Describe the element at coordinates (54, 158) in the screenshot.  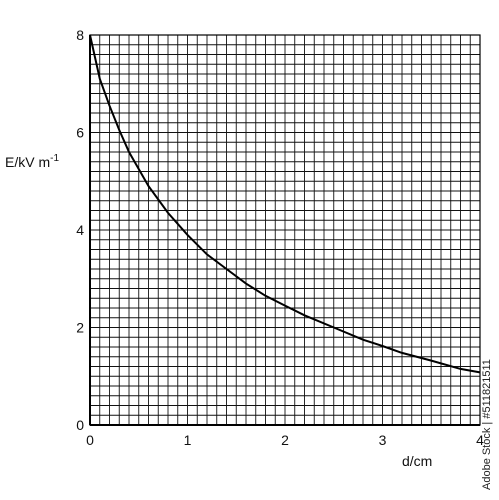
I see `y-axis-label-sup: -1` at that location.